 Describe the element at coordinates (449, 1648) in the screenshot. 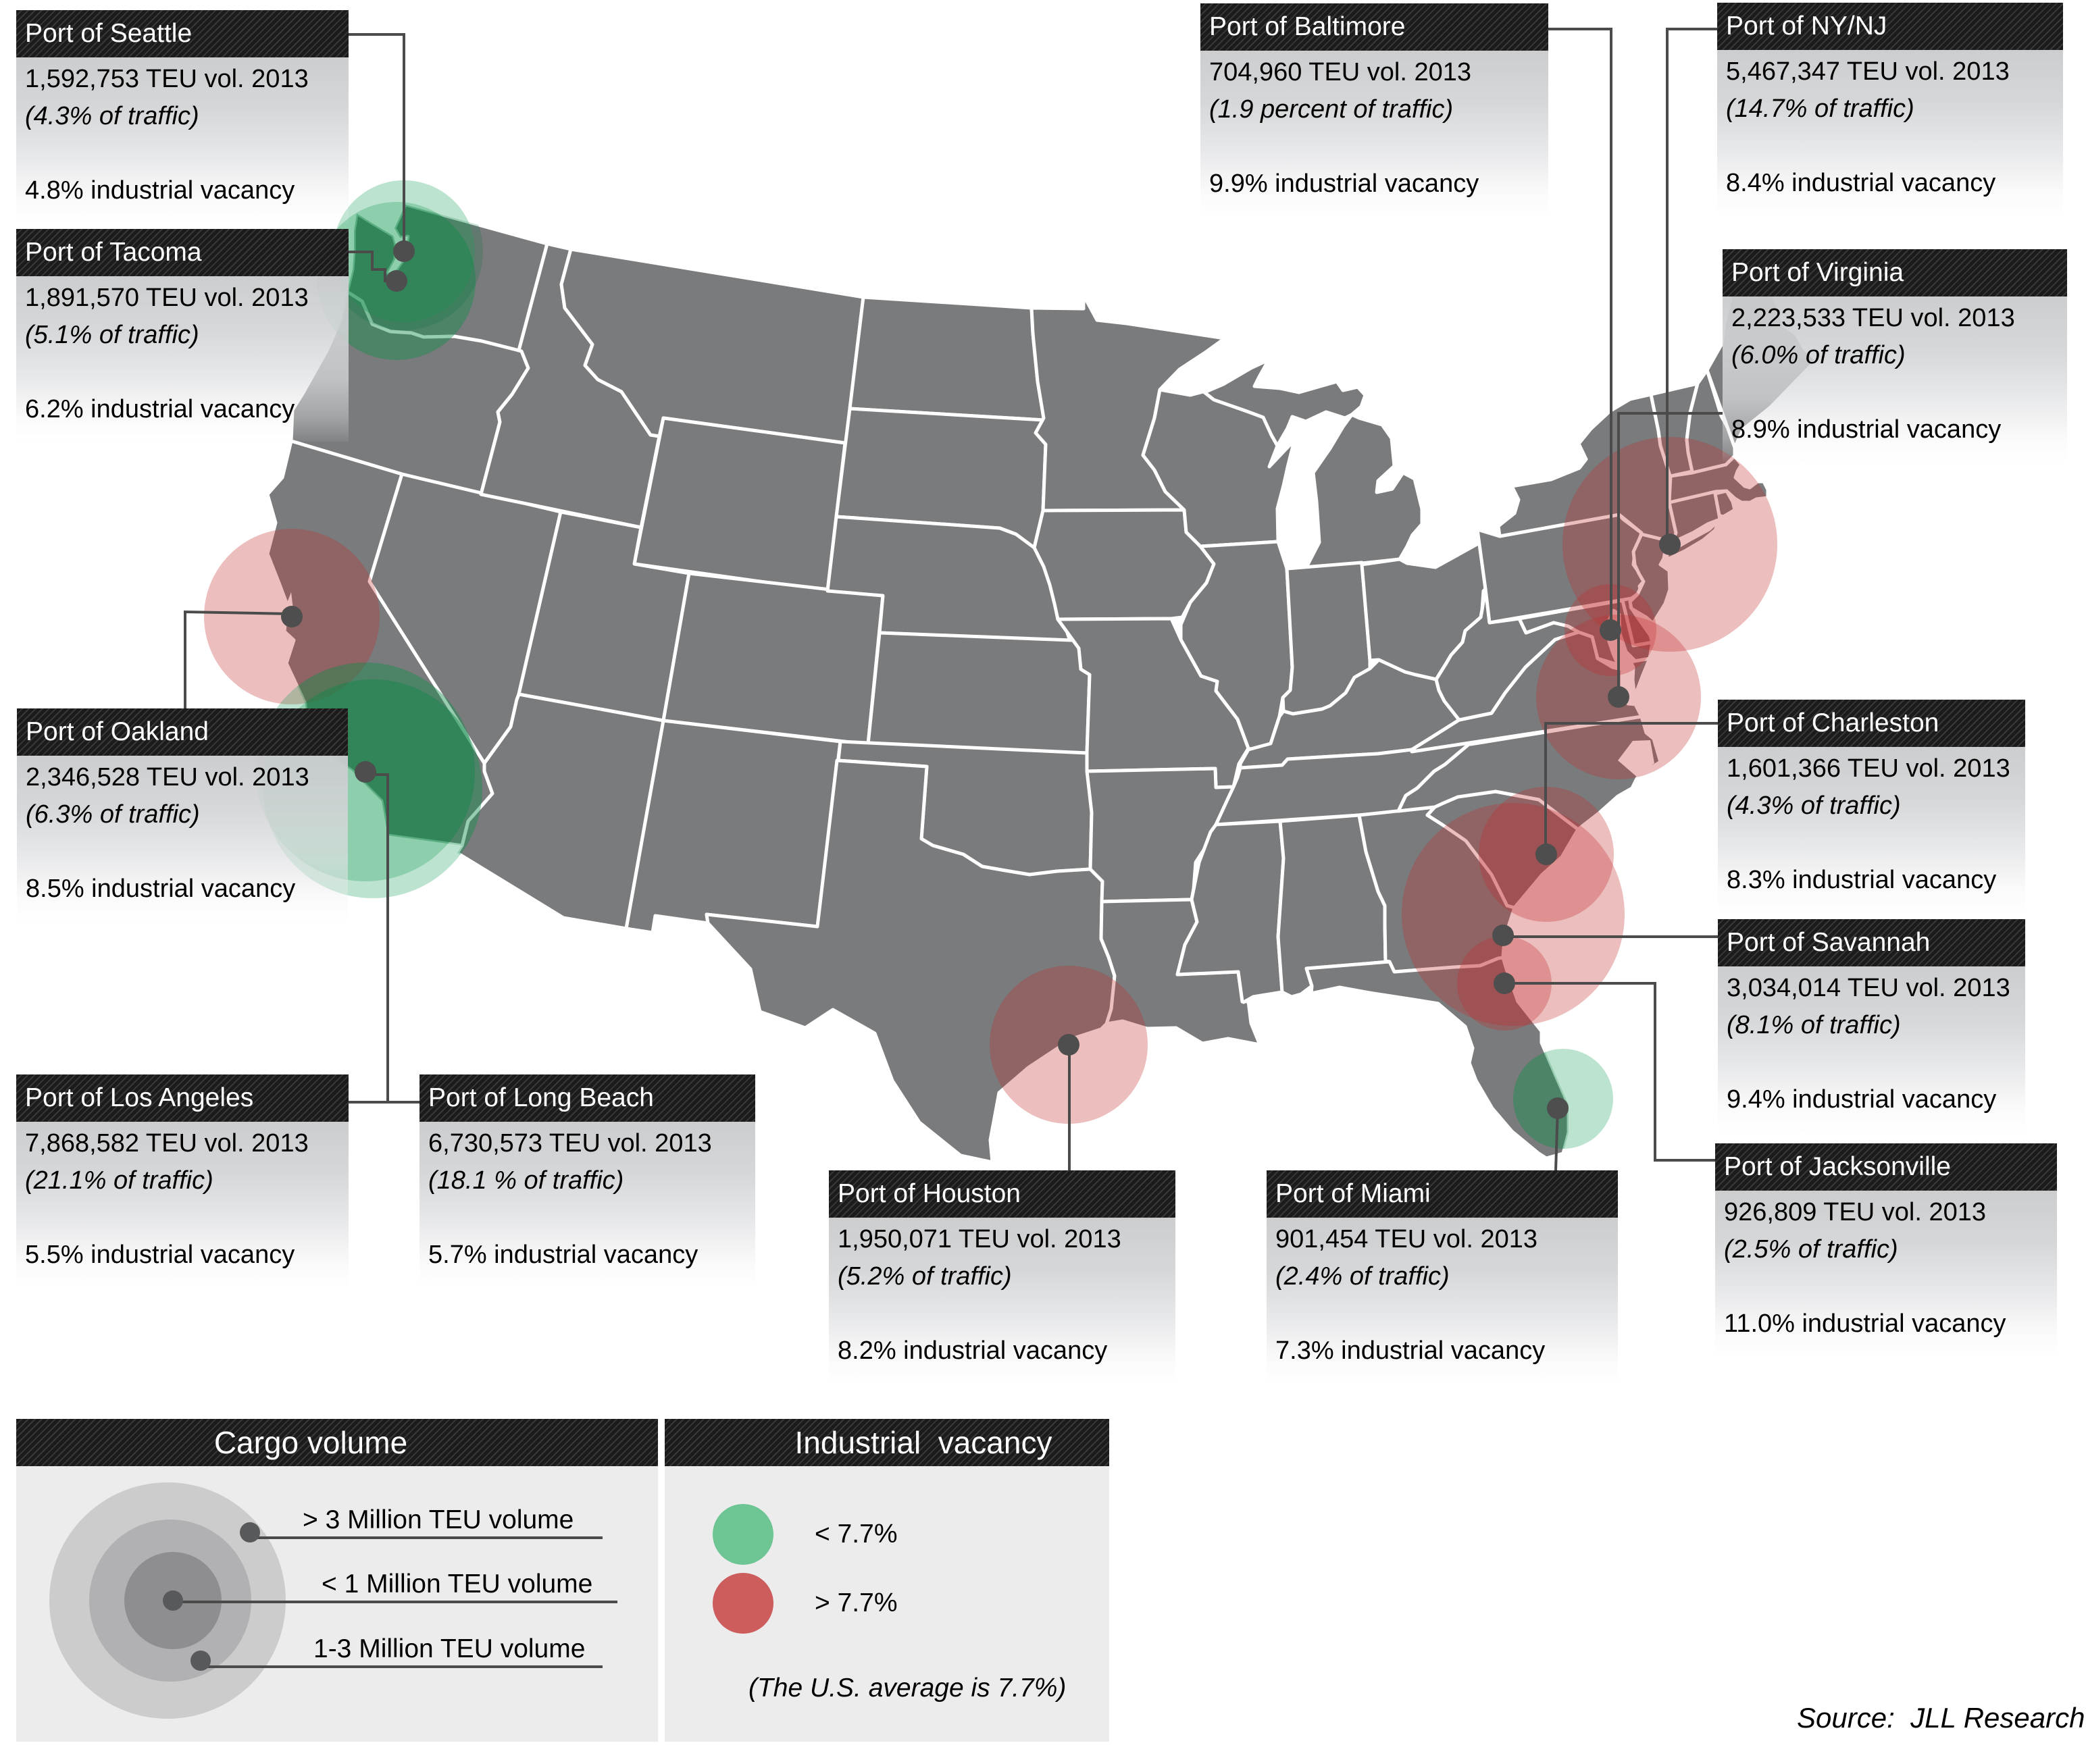

I see `svg-text: 1-3 Million TEU volume` at that location.